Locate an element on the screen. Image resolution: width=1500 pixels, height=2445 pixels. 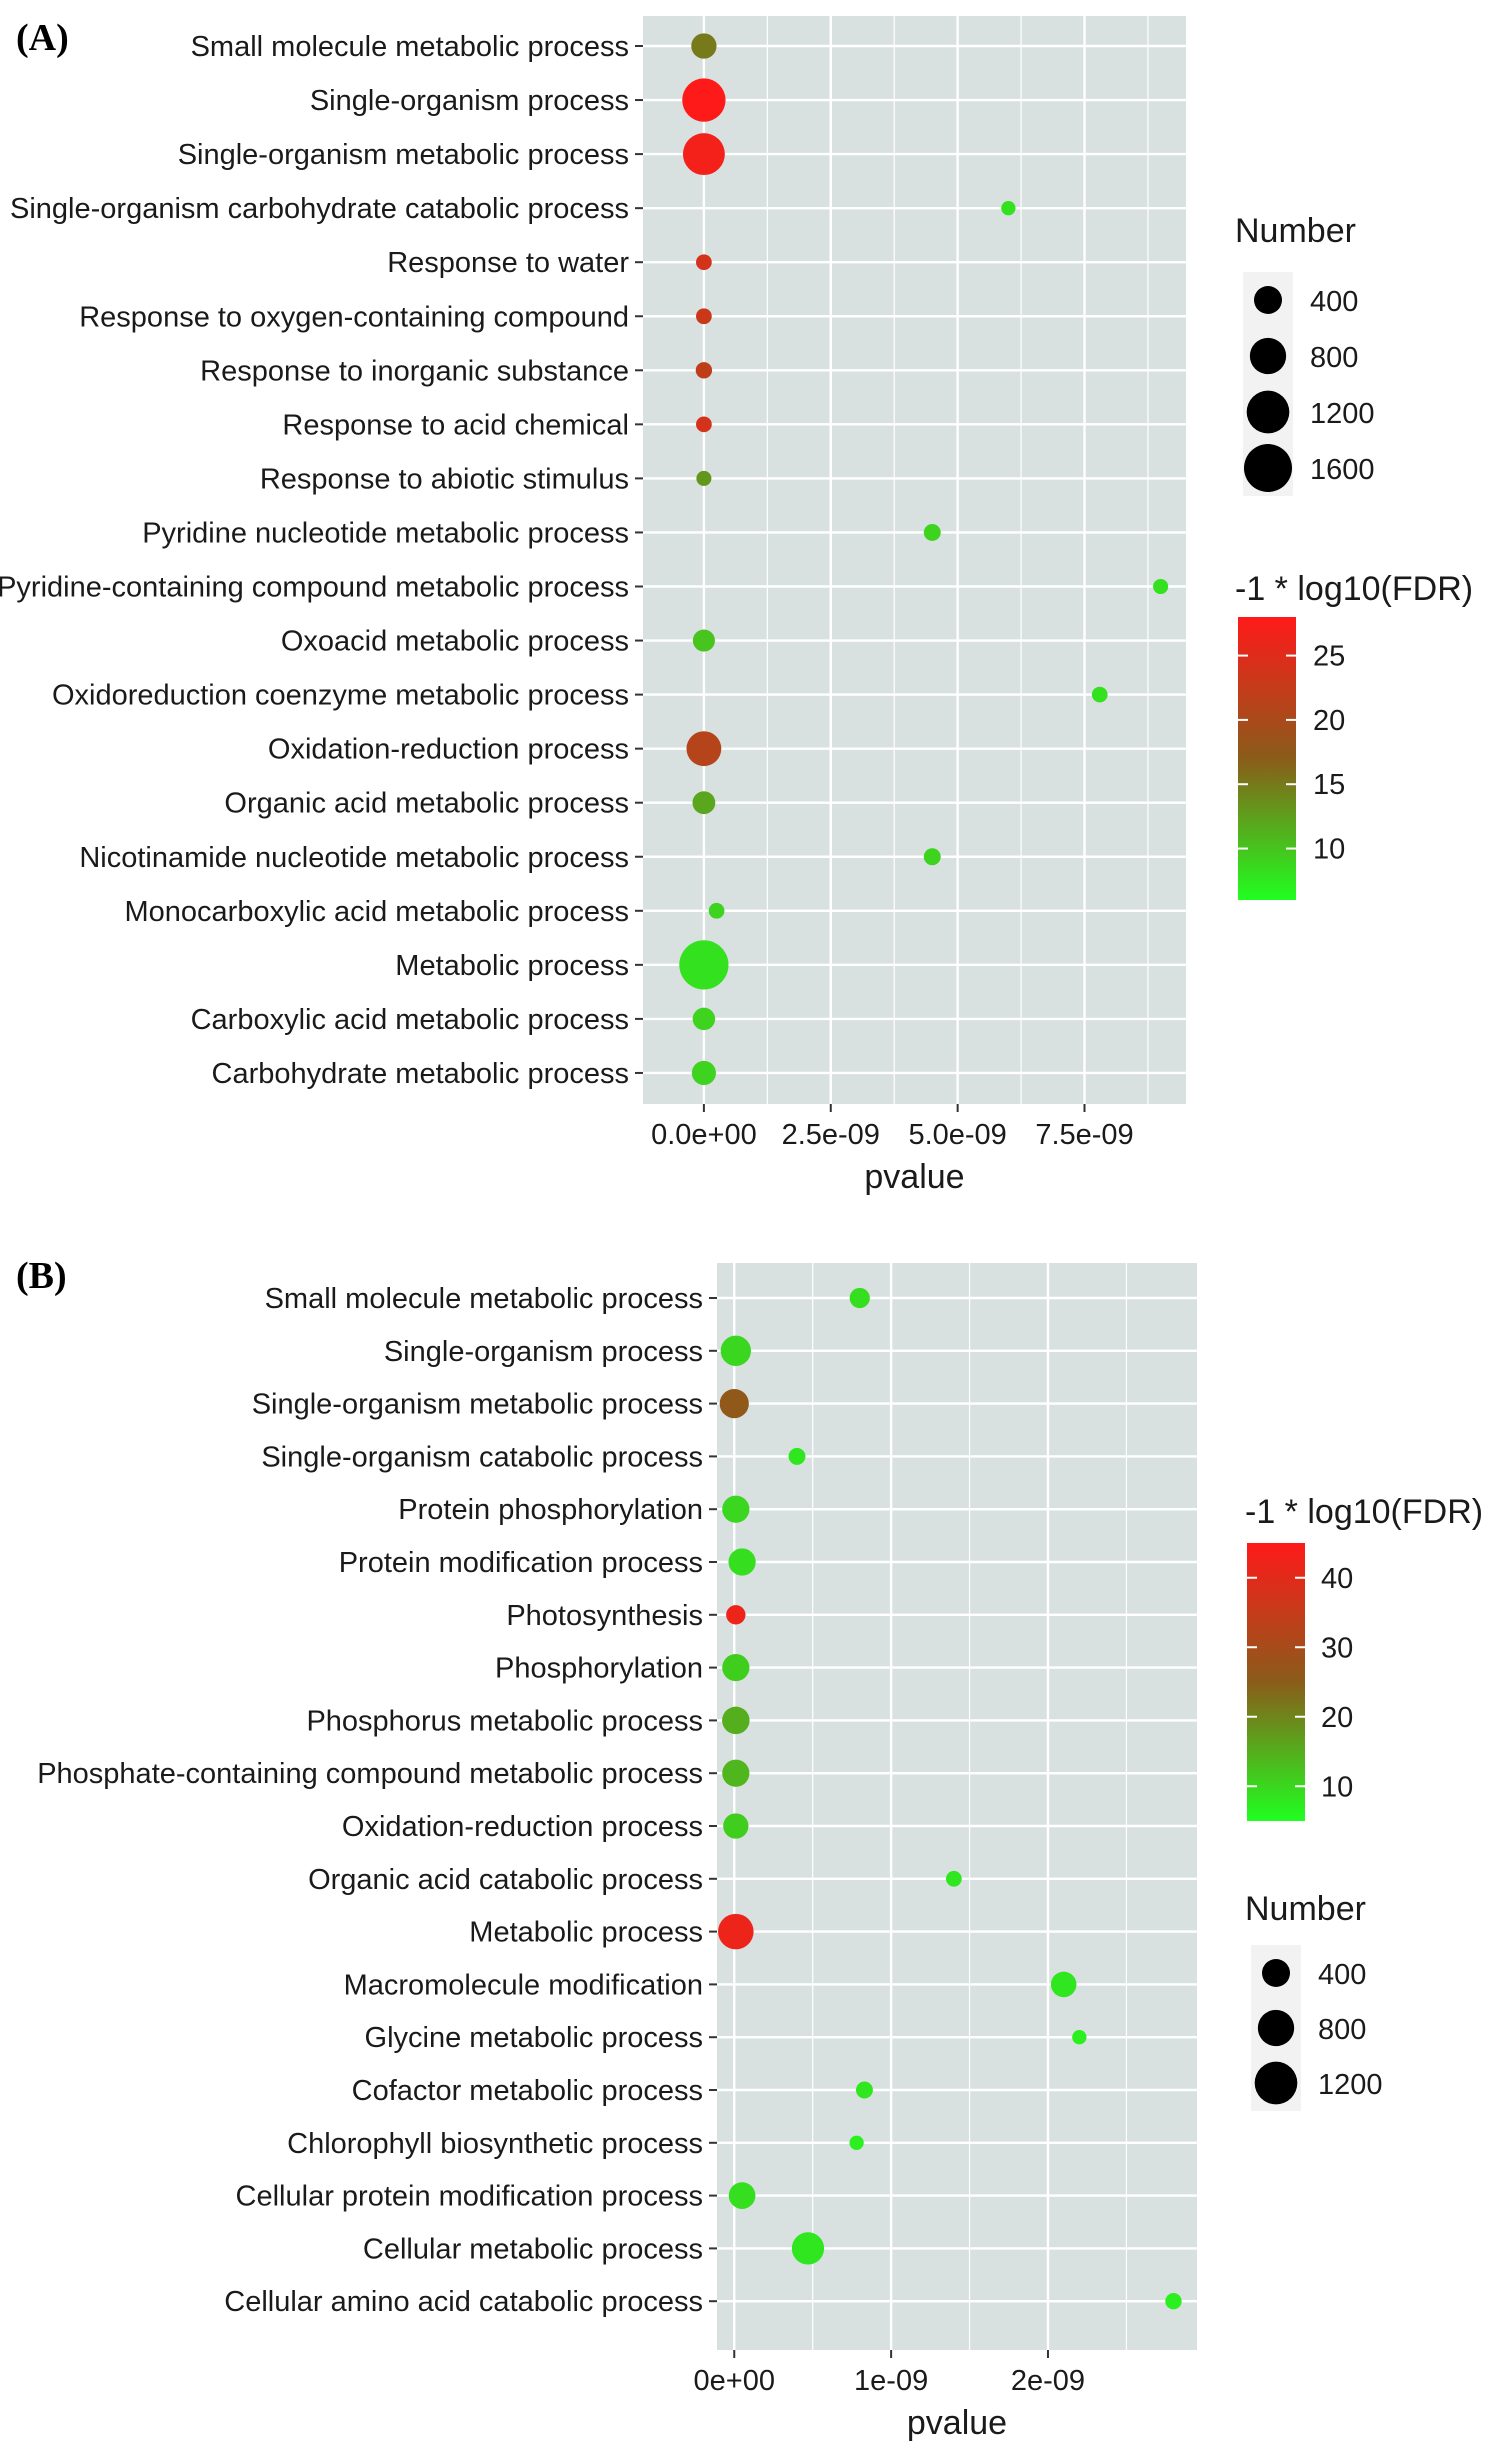
category-label: Organic acid metabolic process is located at coordinates (426, 804).